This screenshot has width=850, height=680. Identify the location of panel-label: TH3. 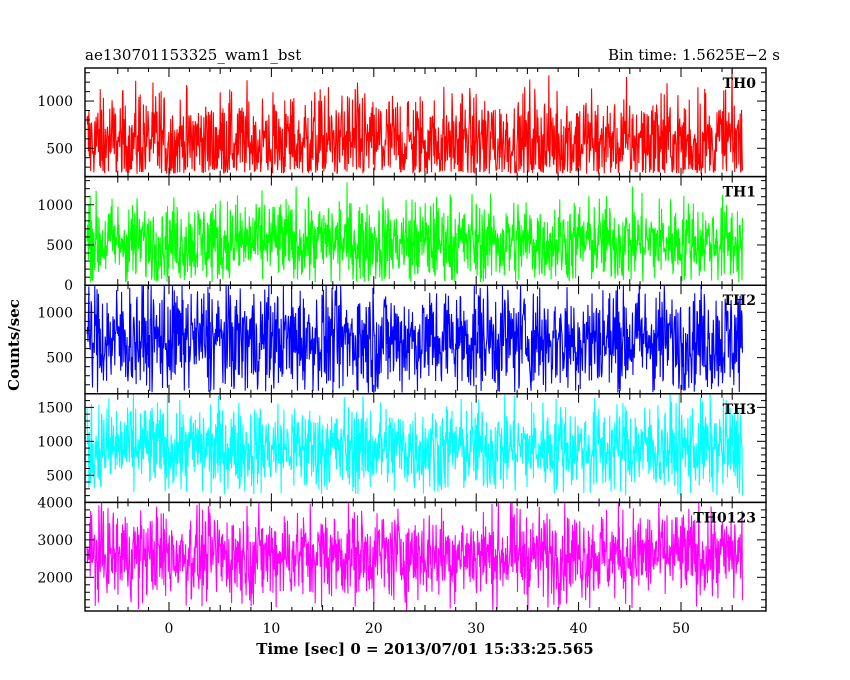
(739, 410).